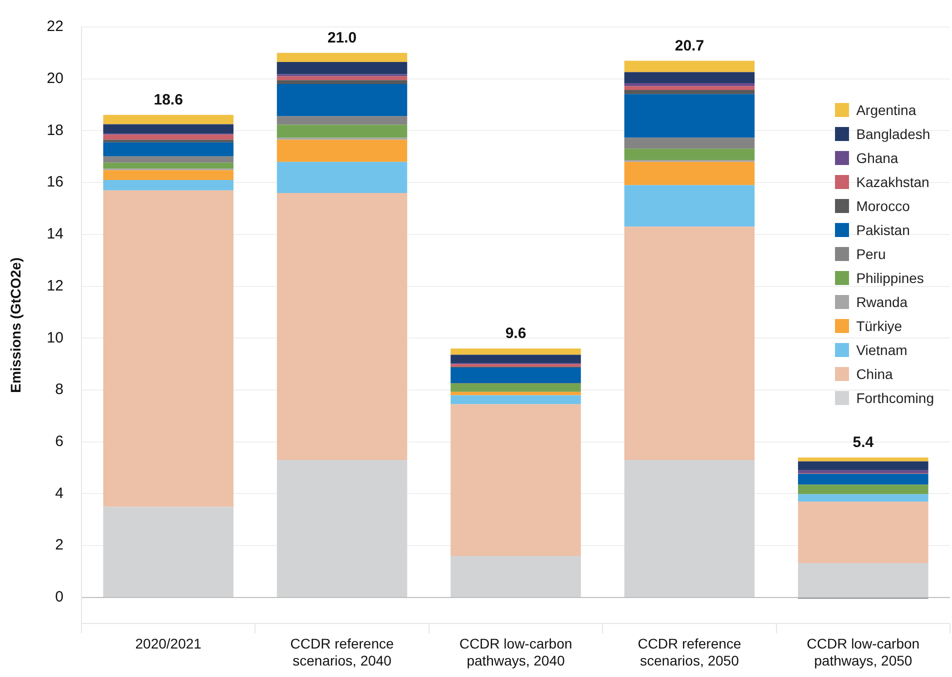 This screenshot has width=952, height=677. What do you see at coordinates (59, 545) in the screenshot?
I see `y-tick-label: 2` at bounding box center [59, 545].